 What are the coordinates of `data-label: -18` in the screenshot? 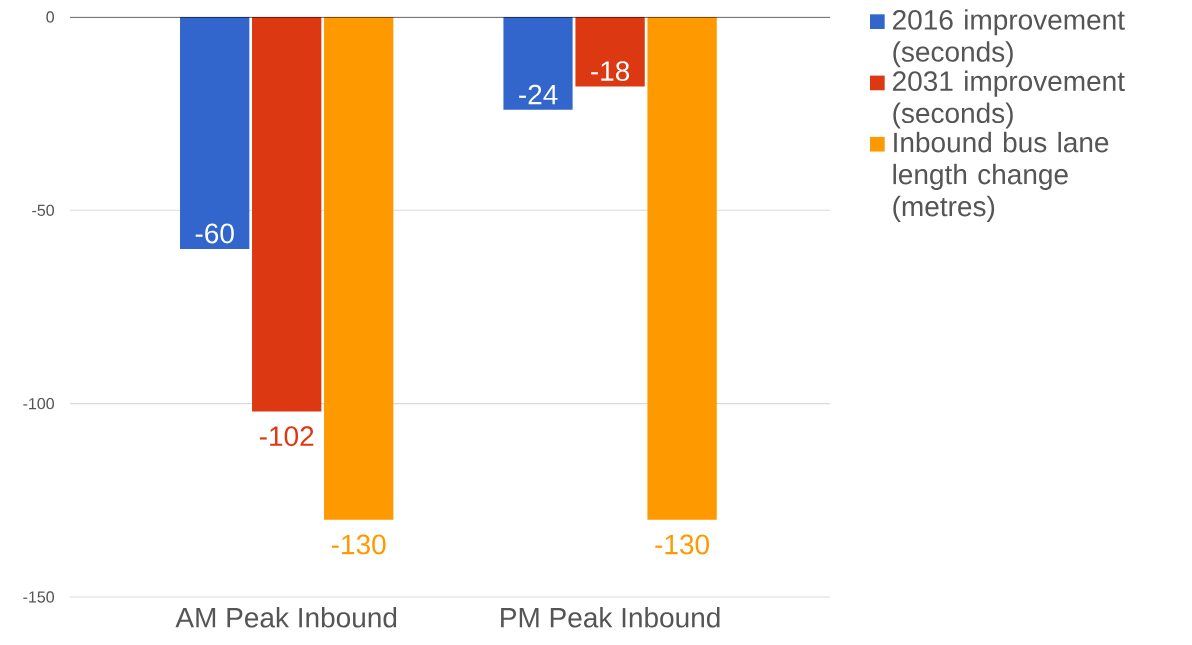 It's located at (610, 71).